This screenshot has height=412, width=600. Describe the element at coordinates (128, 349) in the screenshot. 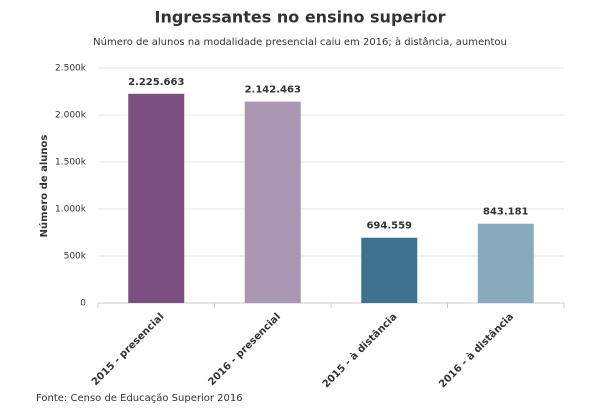

I see `x-tick-label: 2015 - presencial` at that location.